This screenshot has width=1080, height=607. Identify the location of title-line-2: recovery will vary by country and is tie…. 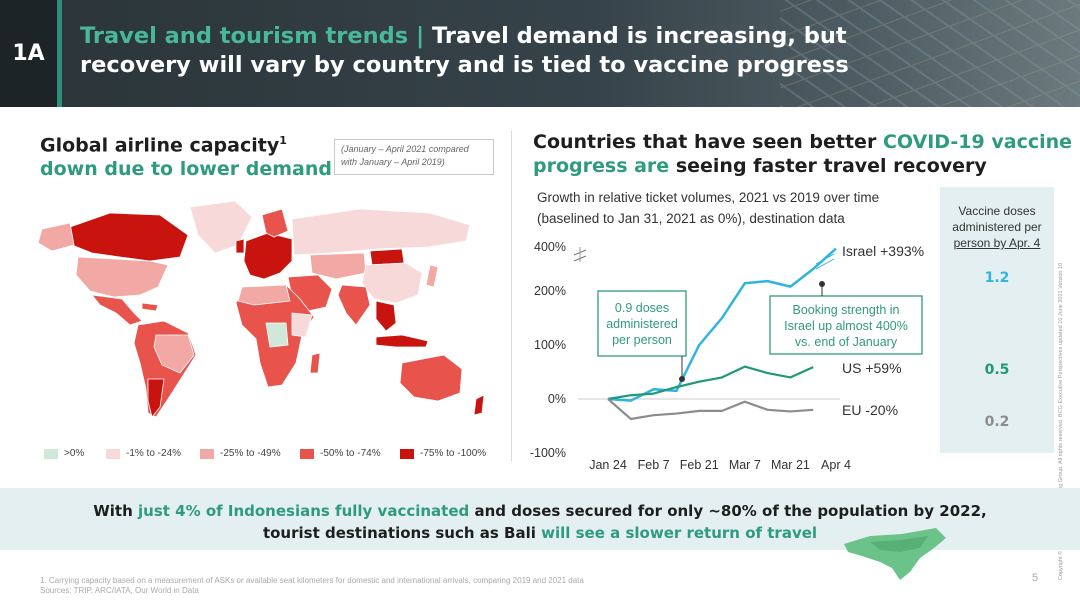
(464, 65).